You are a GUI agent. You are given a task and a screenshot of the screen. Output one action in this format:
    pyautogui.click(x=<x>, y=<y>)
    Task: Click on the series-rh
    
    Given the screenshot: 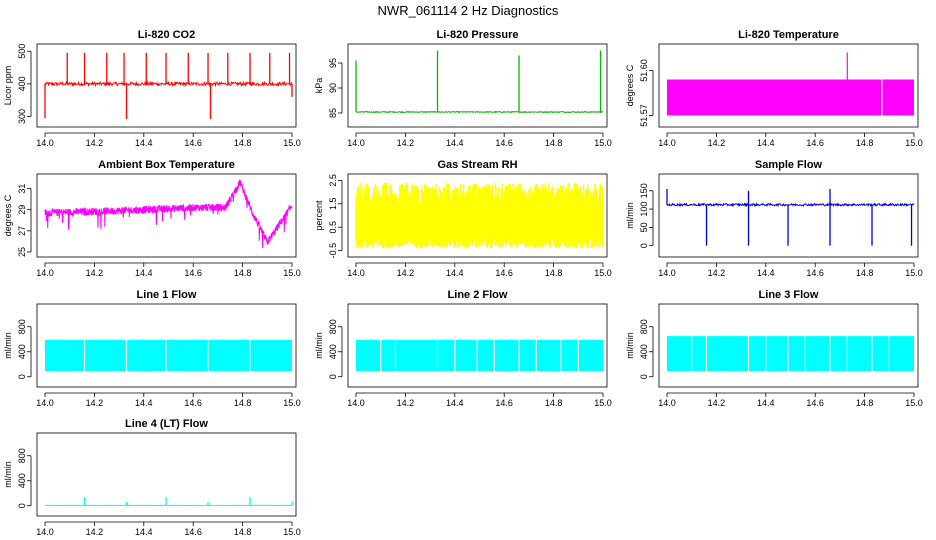 What is the action you would take?
    pyautogui.click(x=479, y=215)
    